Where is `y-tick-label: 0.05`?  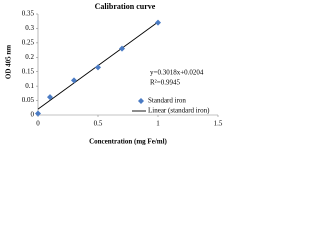
y-tick-label: 0.05 is located at coordinates (28, 100).